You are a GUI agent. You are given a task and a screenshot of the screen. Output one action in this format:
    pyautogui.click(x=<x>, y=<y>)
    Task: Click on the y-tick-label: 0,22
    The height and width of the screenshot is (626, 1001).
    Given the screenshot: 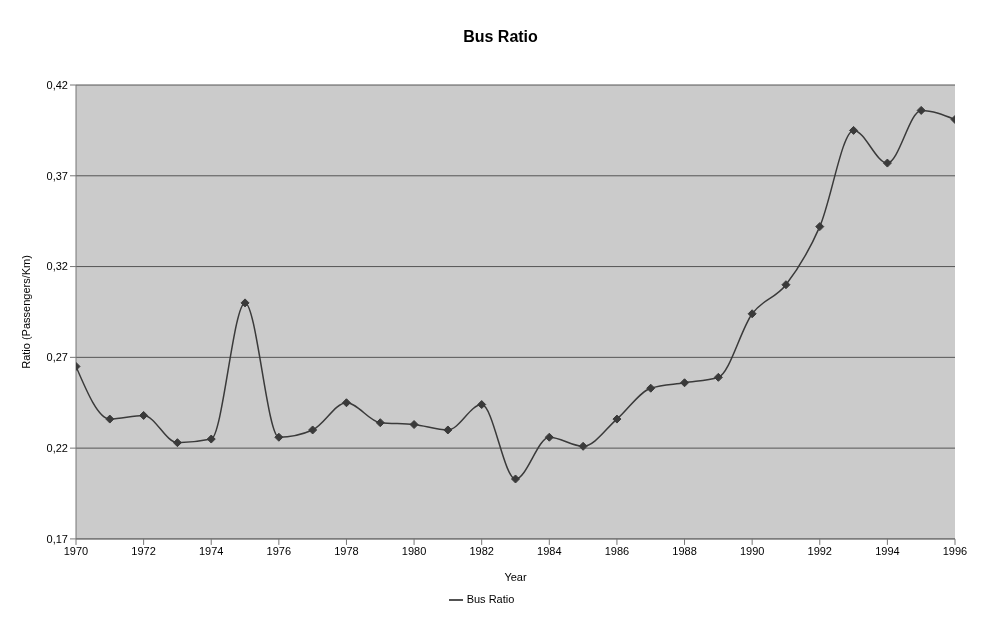 What is the action you would take?
    pyautogui.click(x=57, y=448)
    